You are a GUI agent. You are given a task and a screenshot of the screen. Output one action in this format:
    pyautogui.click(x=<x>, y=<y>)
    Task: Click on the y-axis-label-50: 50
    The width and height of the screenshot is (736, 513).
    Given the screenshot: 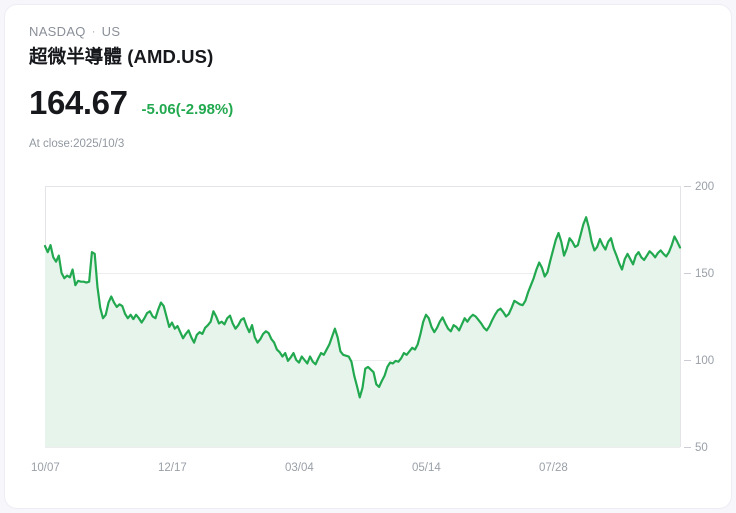 What is the action you would take?
    pyautogui.click(x=701, y=448)
    